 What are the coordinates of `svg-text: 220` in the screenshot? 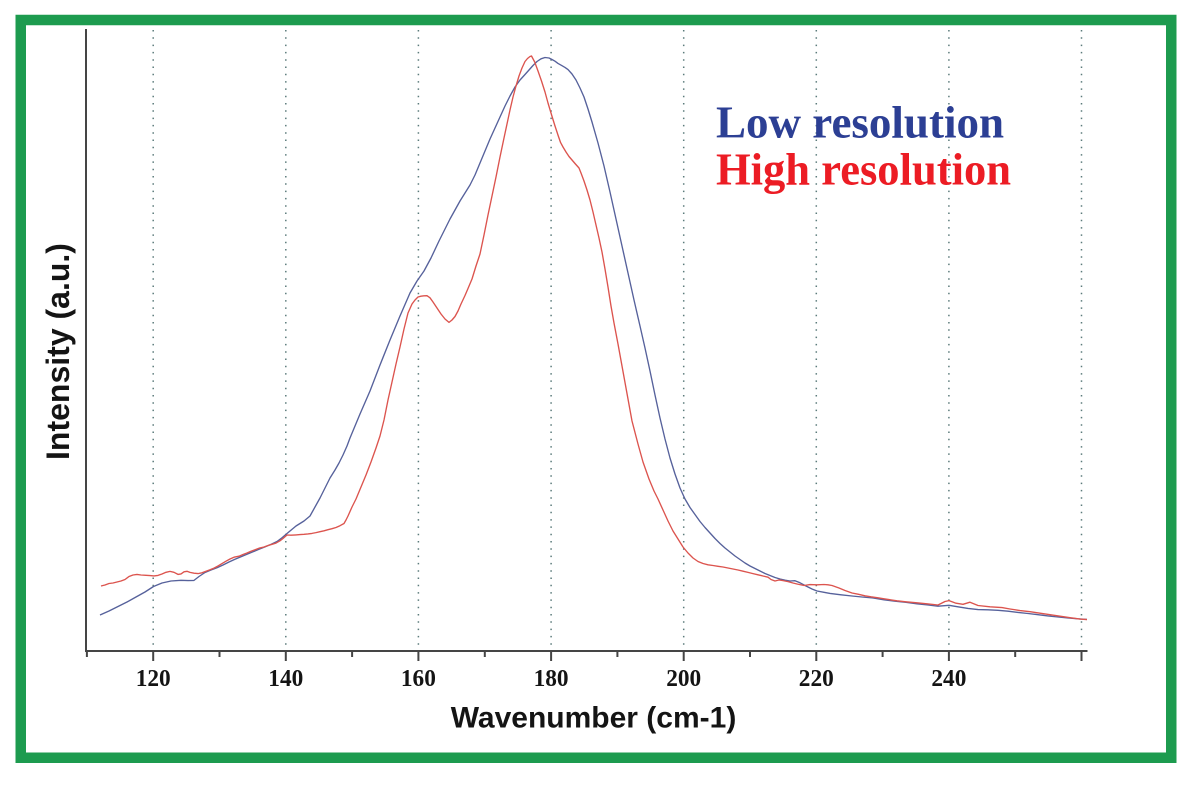 It's located at (816, 678).